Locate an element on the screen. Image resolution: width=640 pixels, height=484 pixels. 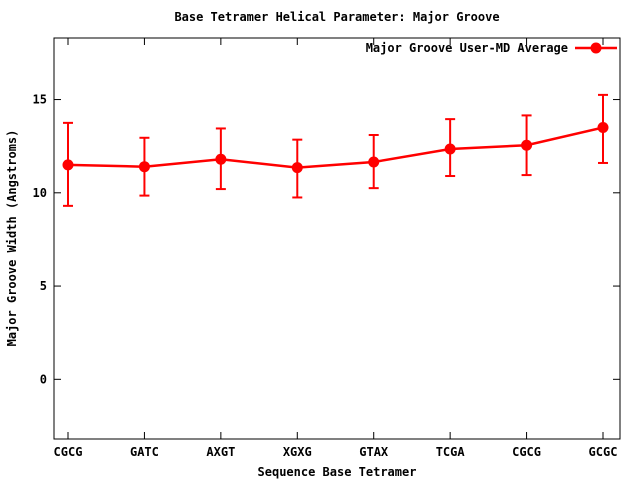
x-tick-label: GTAX is located at coordinates (374, 452).